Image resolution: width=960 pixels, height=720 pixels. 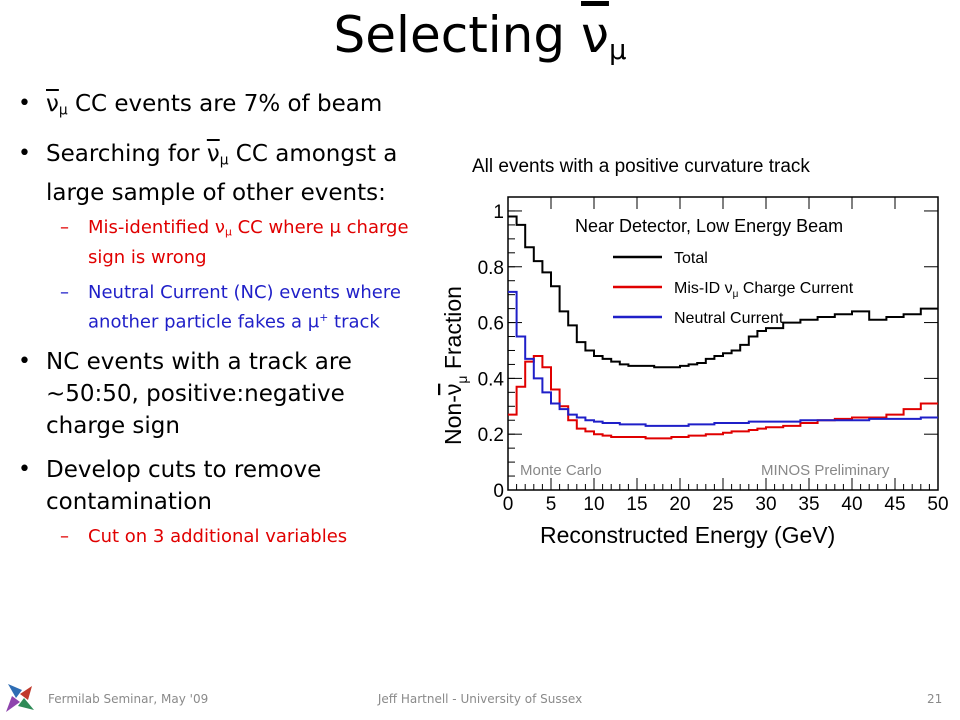 What do you see at coordinates (20, 698) in the screenshot?
I see `sussex-logo-icon` at bounding box center [20, 698].